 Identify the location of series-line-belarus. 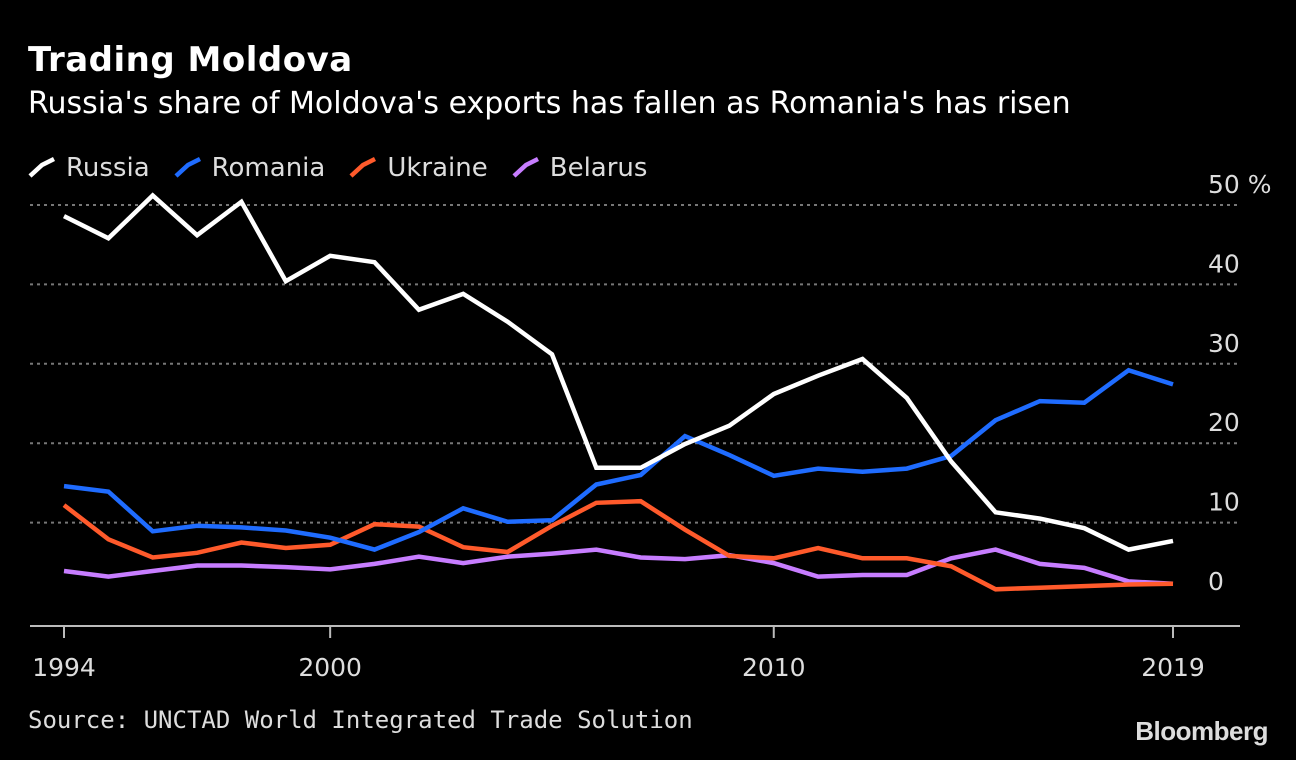
(618, 566).